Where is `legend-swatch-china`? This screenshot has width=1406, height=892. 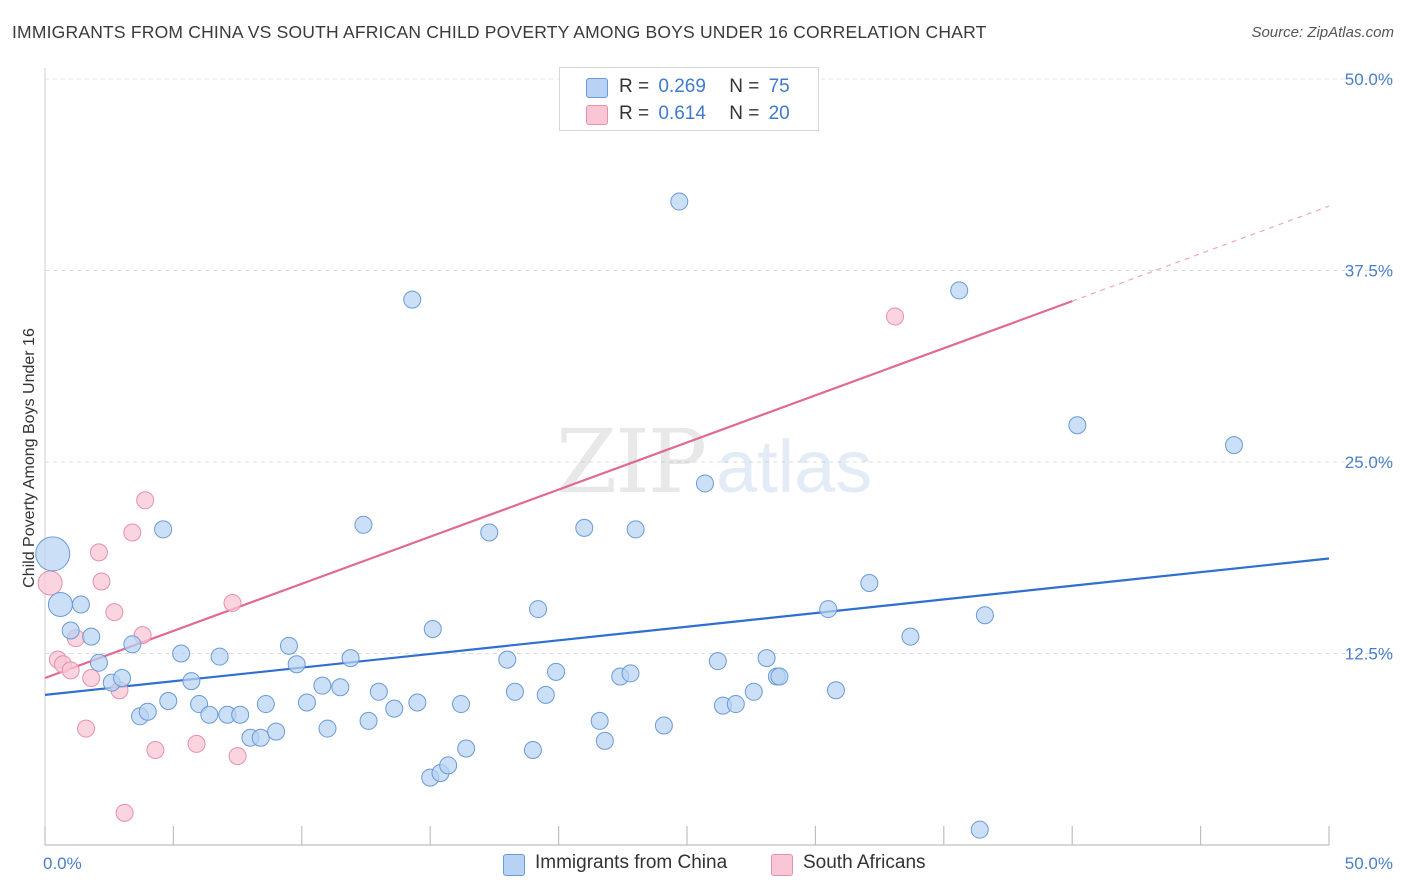
legend-swatch-china is located at coordinates (597, 88).